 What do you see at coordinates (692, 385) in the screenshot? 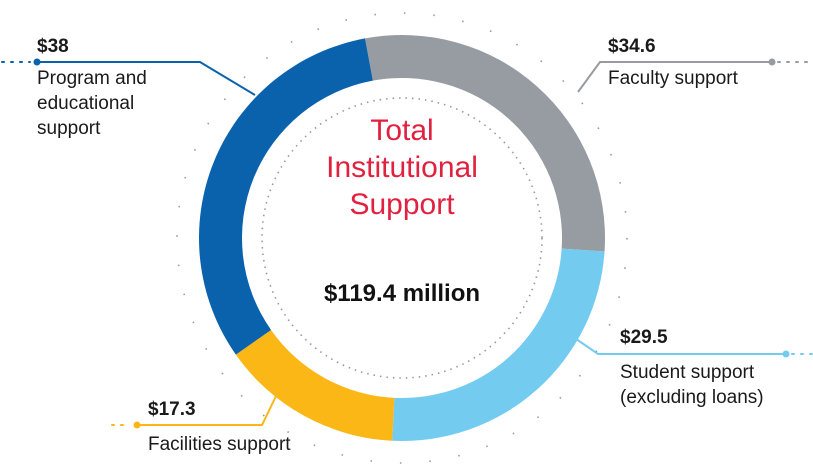
I see `category-label: Student support (excluding loans)` at bounding box center [692, 385].